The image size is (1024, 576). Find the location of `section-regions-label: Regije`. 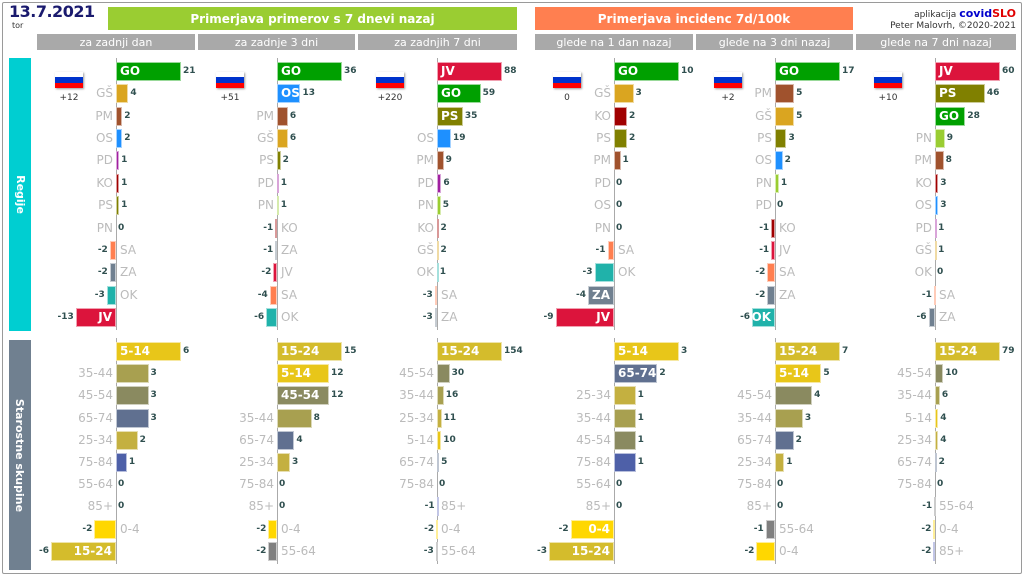

section-regions-label: Regije is located at coordinates (20, 194).